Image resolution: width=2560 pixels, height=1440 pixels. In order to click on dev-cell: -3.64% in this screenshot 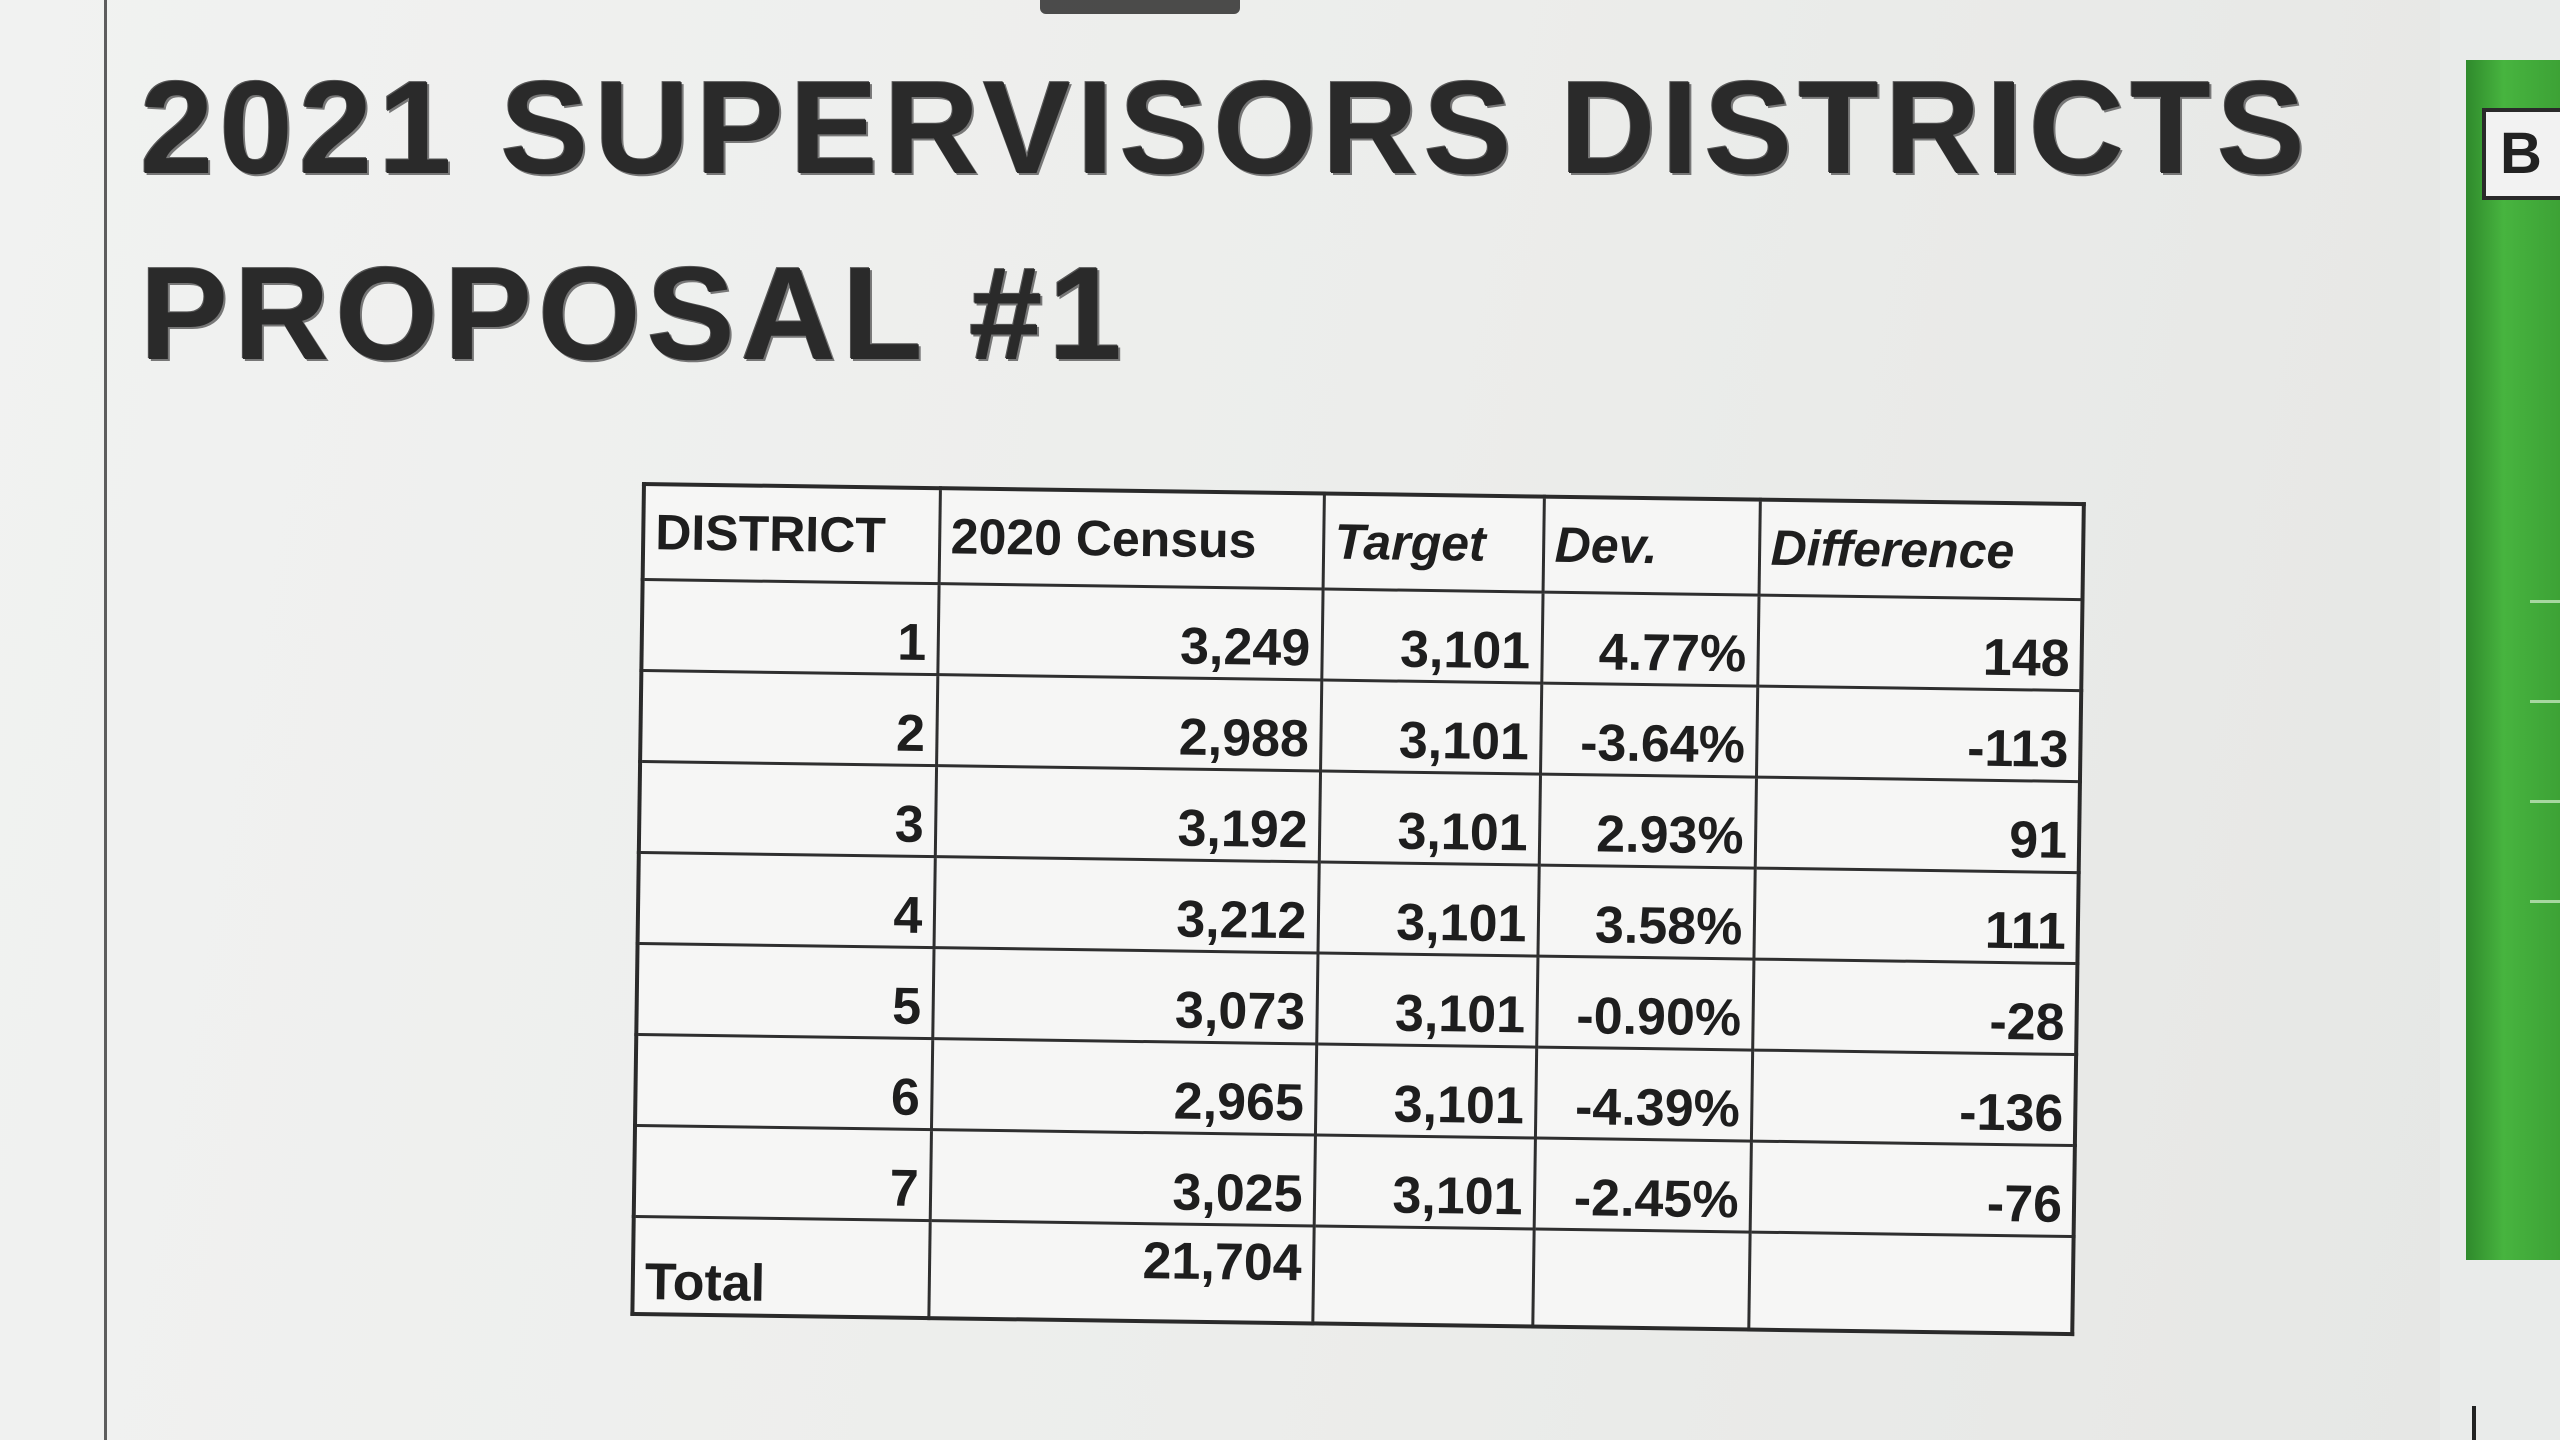, I will do `click(1649, 730)`.